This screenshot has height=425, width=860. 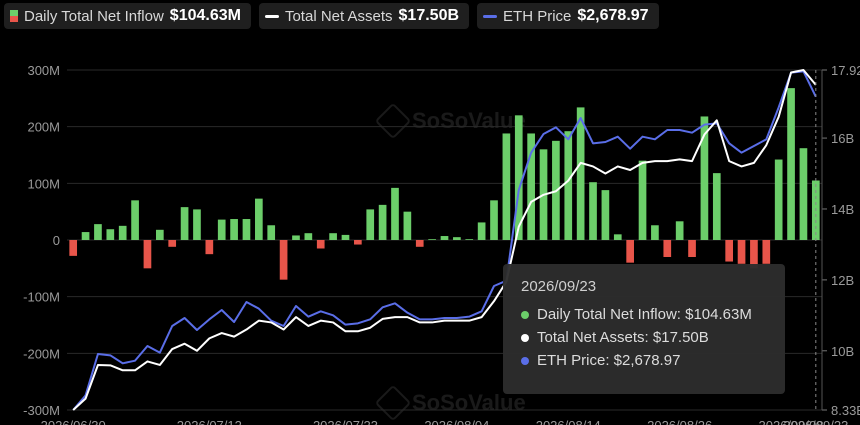 I want to click on legend-eth-value: $2,678.97, so click(x=613, y=15).